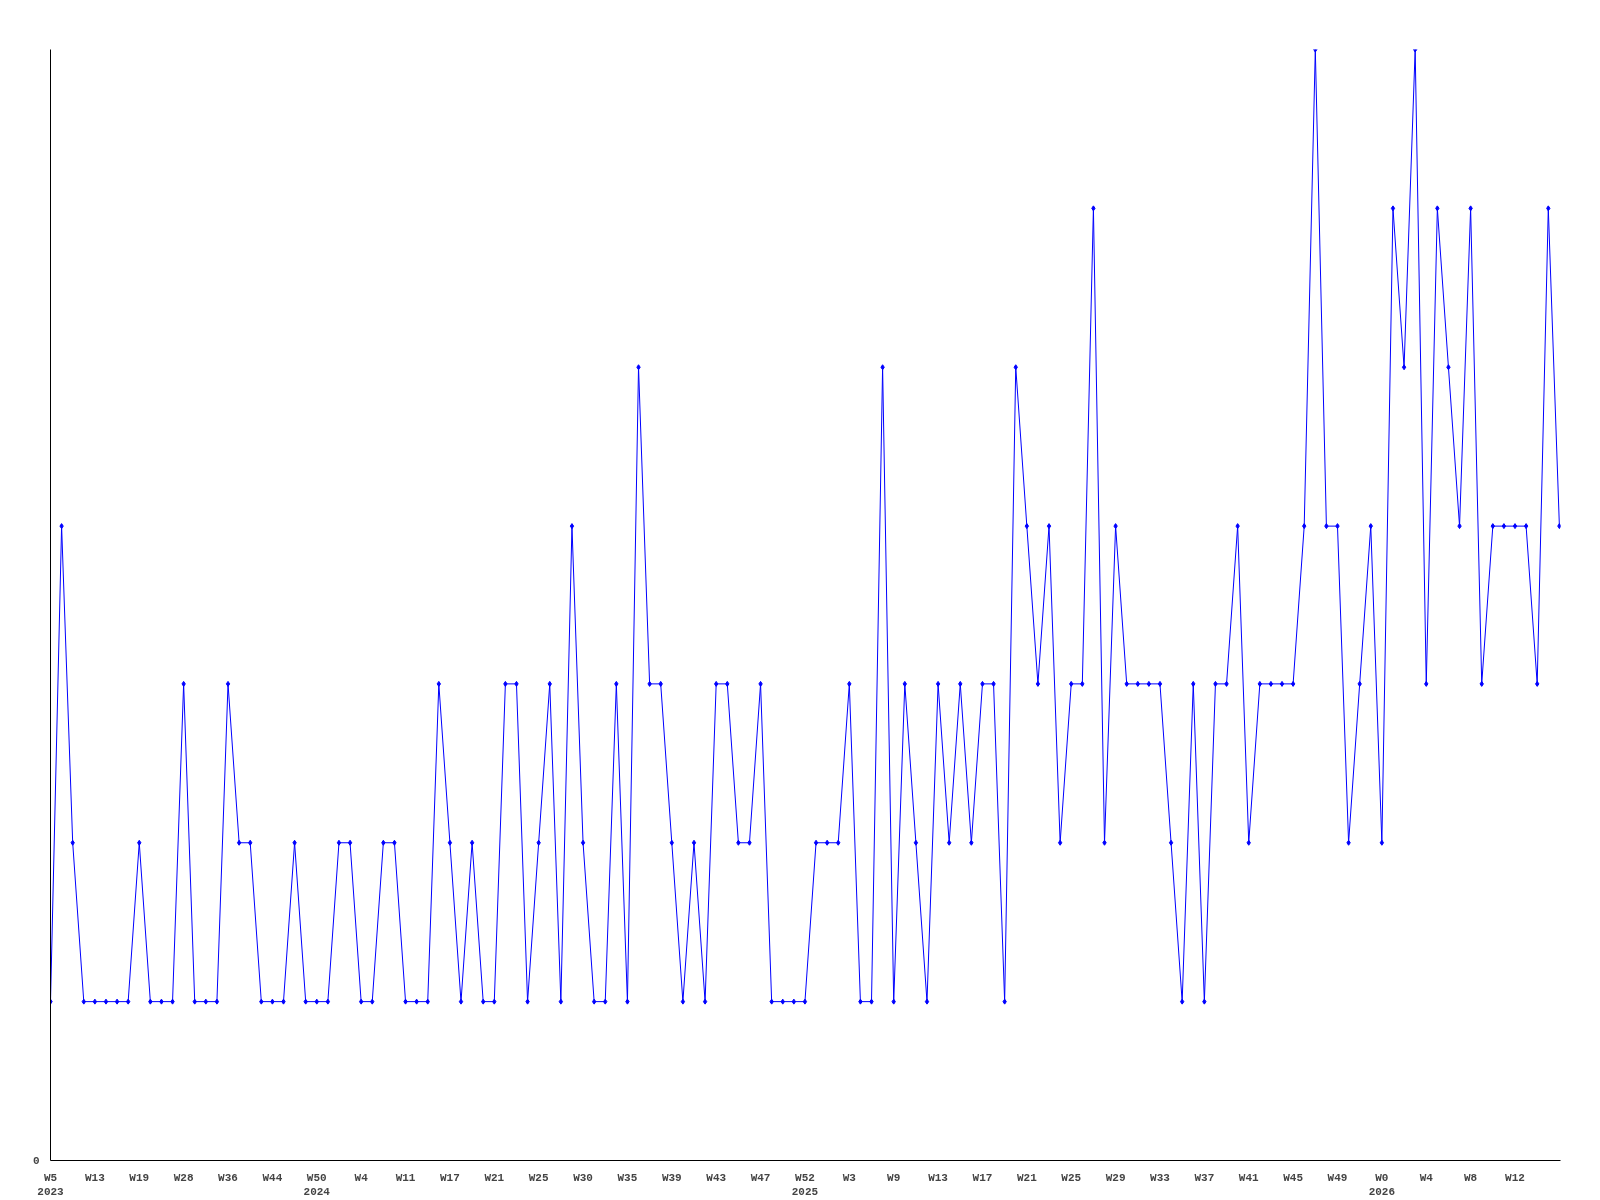 This screenshot has width=1600, height=1200. I want to click on x-tick-label: W5 2023, so click(51, 1184).